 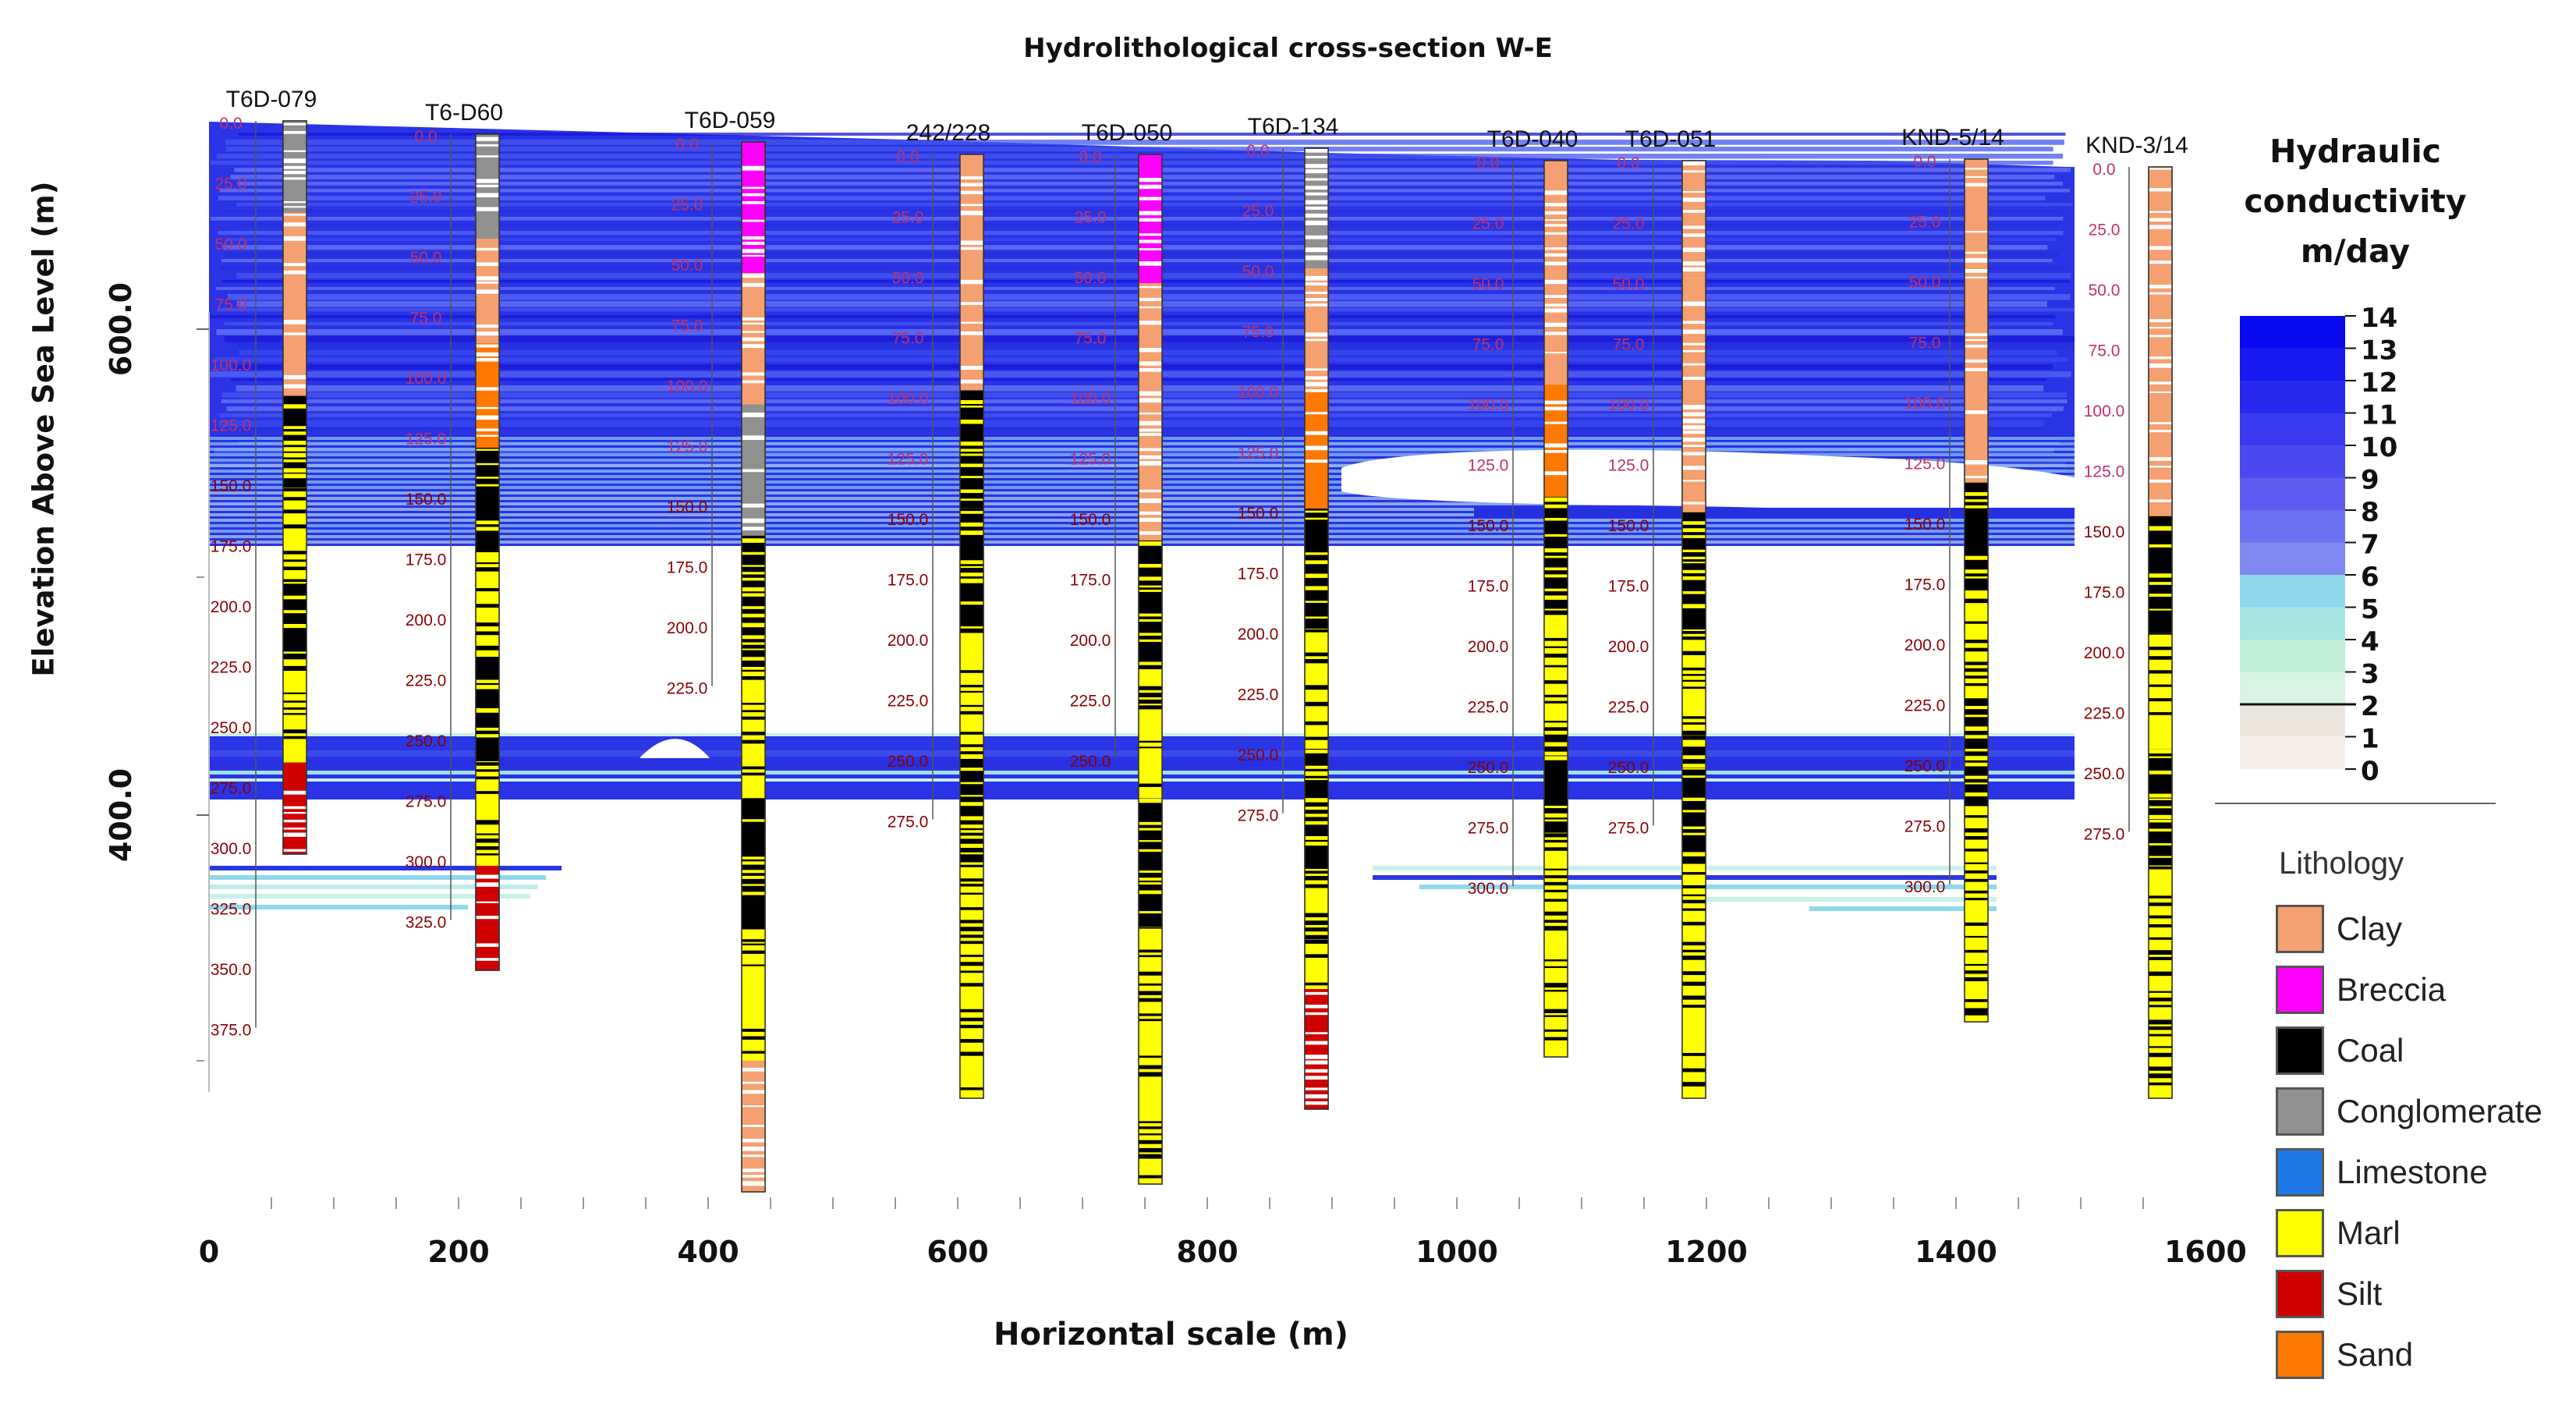 I want to click on silt-swatch, so click(x=2300, y=1294).